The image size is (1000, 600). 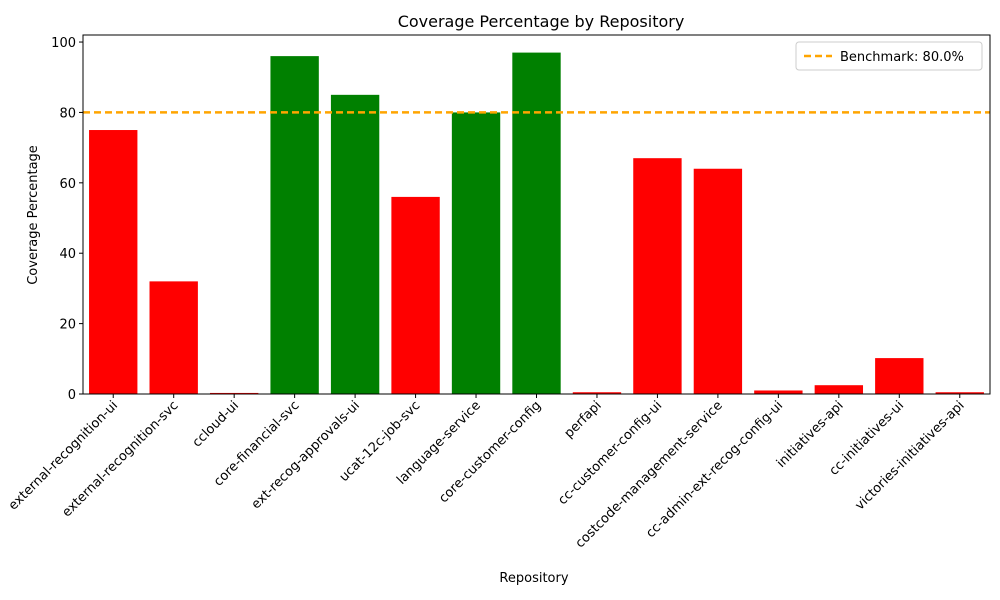 What do you see at coordinates (113, 262) in the screenshot?
I see `bar-external-recognition-ui` at bounding box center [113, 262].